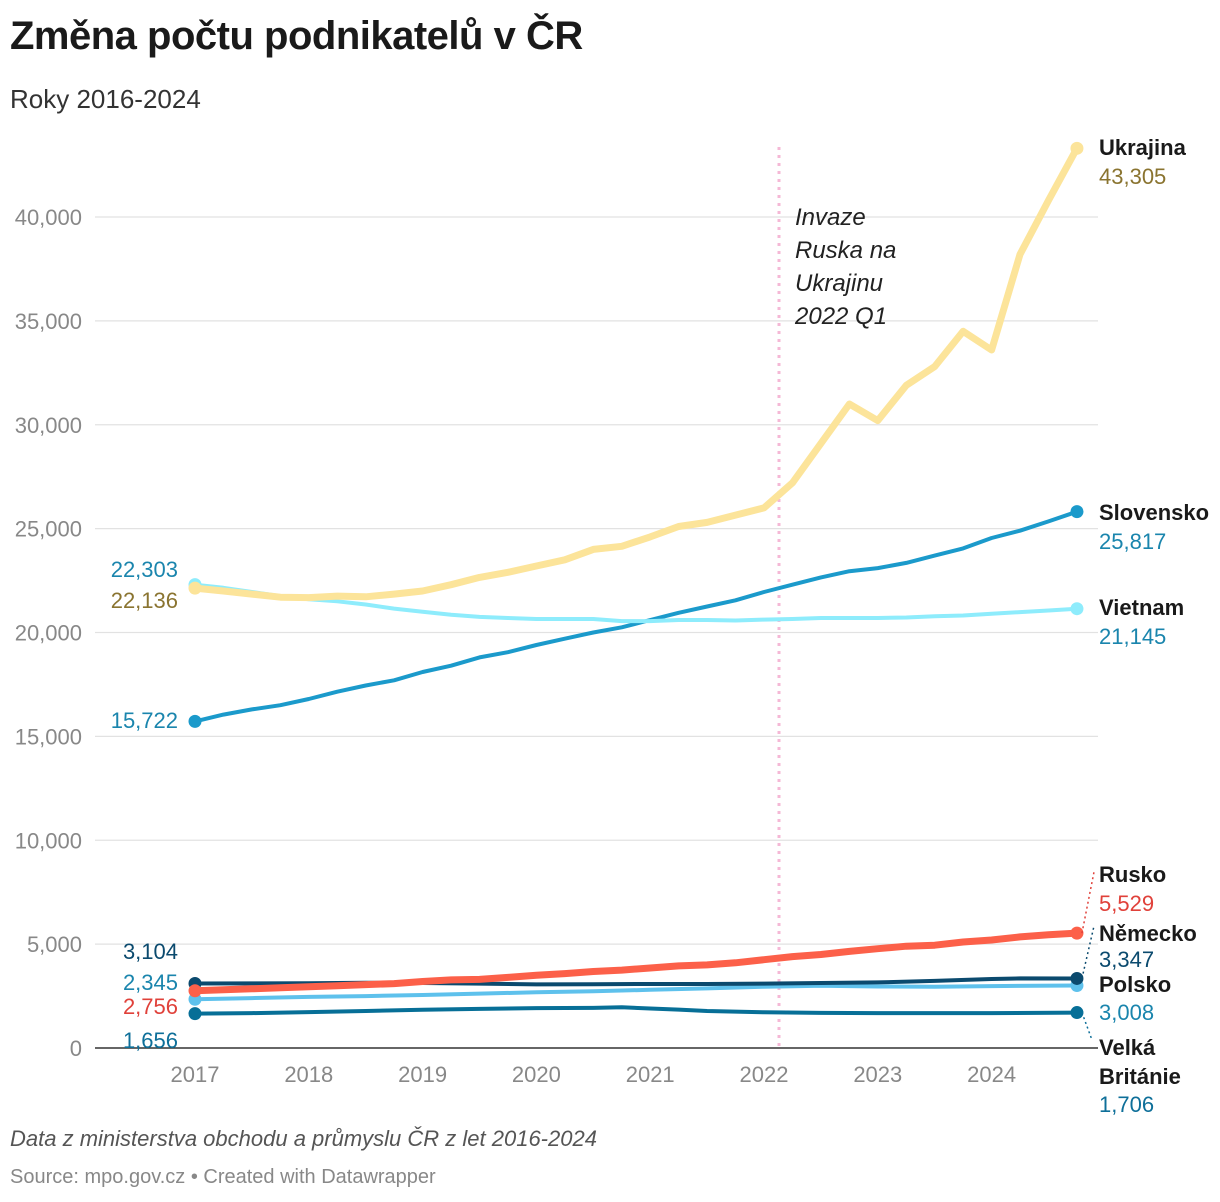 The image size is (1220, 1202). I want to click on annotation-text: Invaze, so click(830, 217).